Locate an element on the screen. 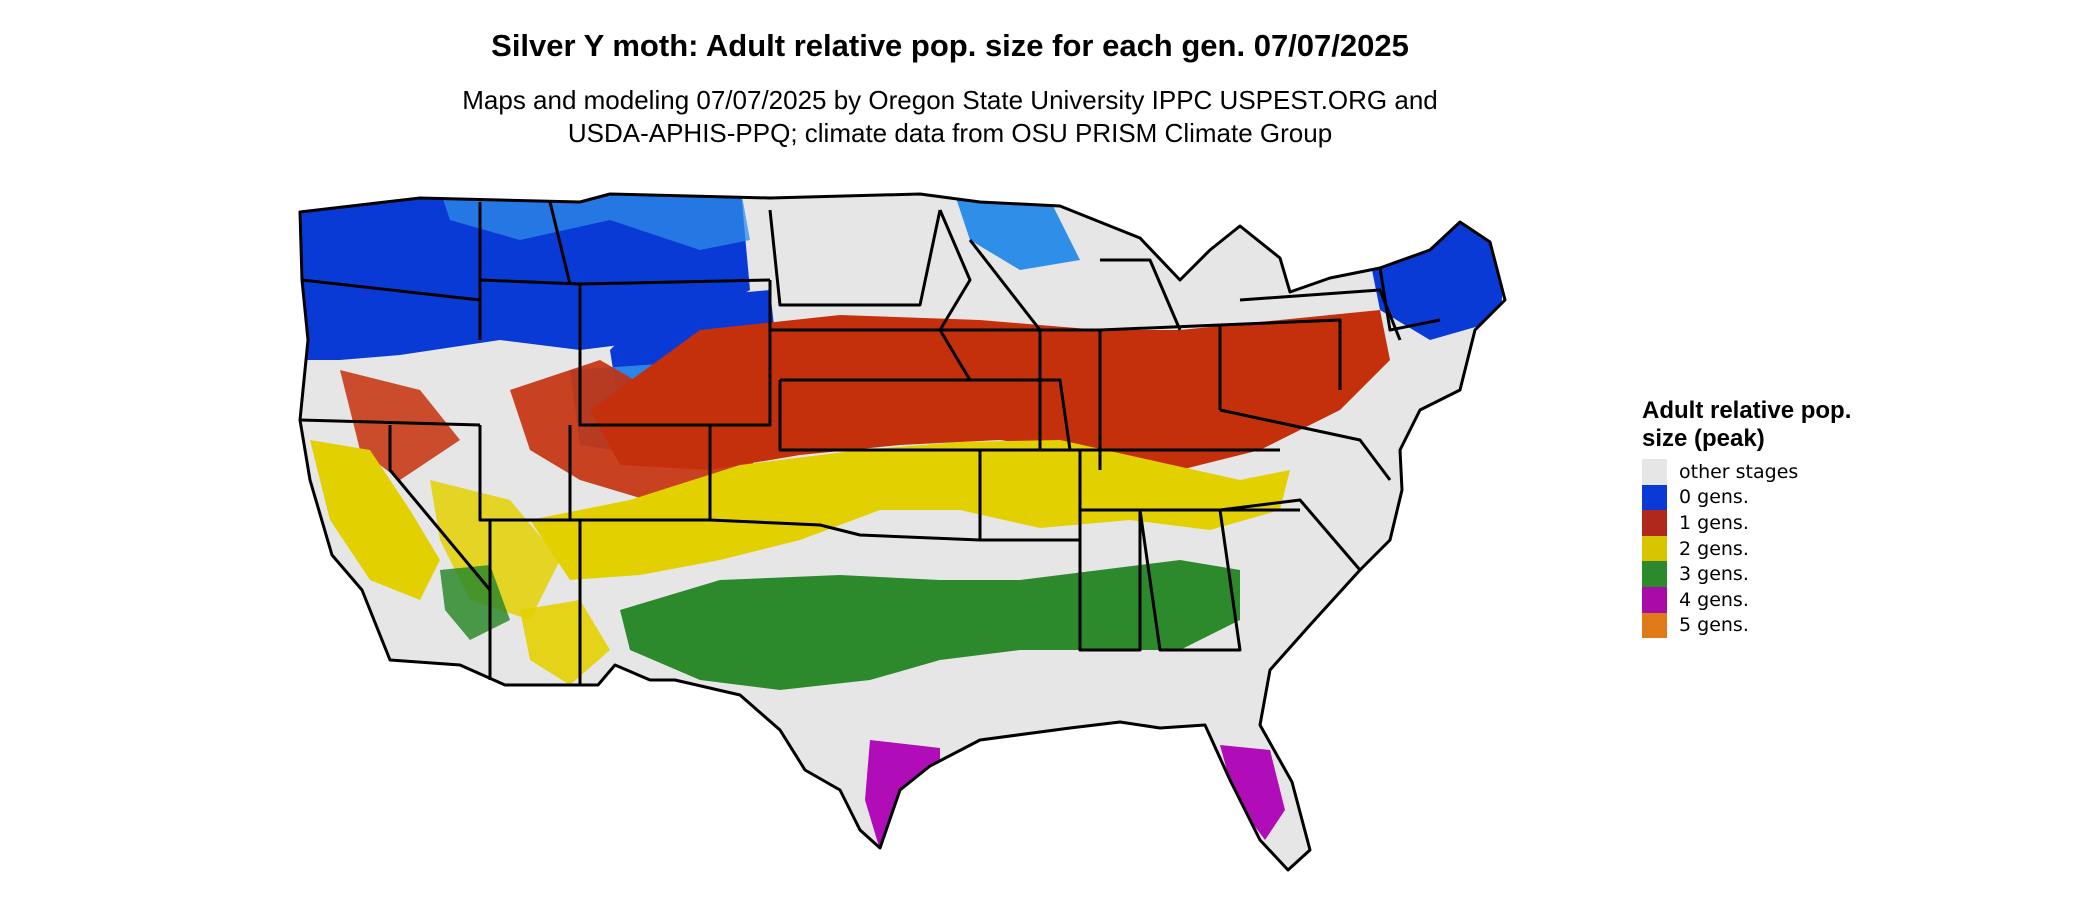 The height and width of the screenshot is (900, 2100). border-utah-colorado is located at coordinates (525, 473).